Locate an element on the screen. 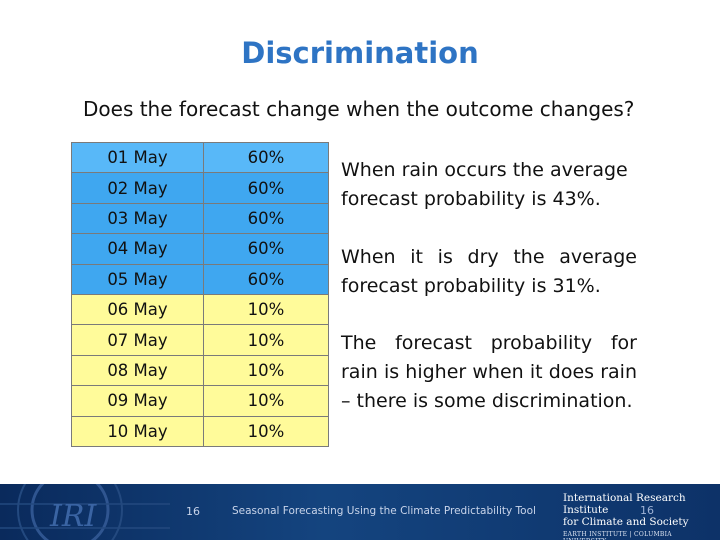  date-cell: 02 May is located at coordinates (137, 188).